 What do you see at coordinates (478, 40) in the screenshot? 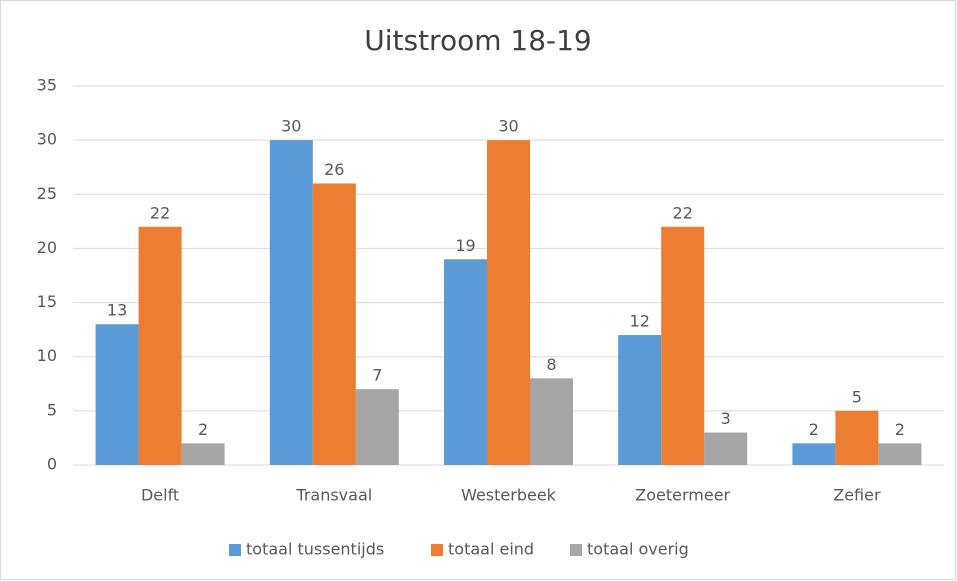
I see `chart-title: Uitstroom 18-19` at bounding box center [478, 40].